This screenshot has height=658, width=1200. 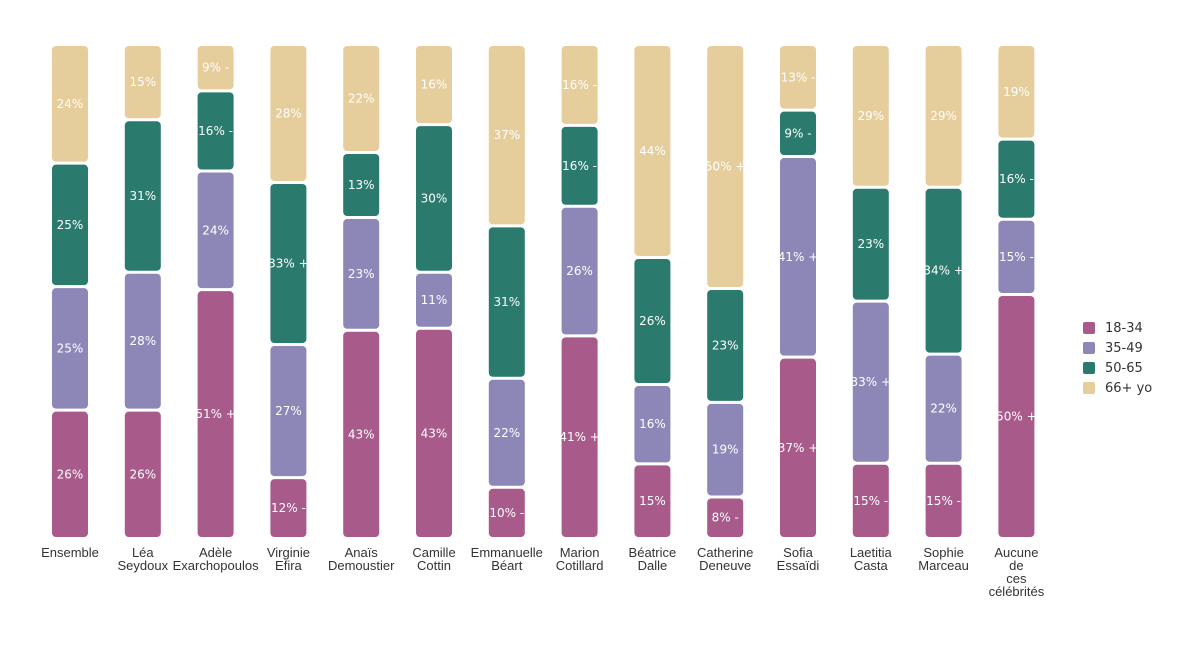 I want to click on category-label: Laetitia, so click(x=871, y=552).